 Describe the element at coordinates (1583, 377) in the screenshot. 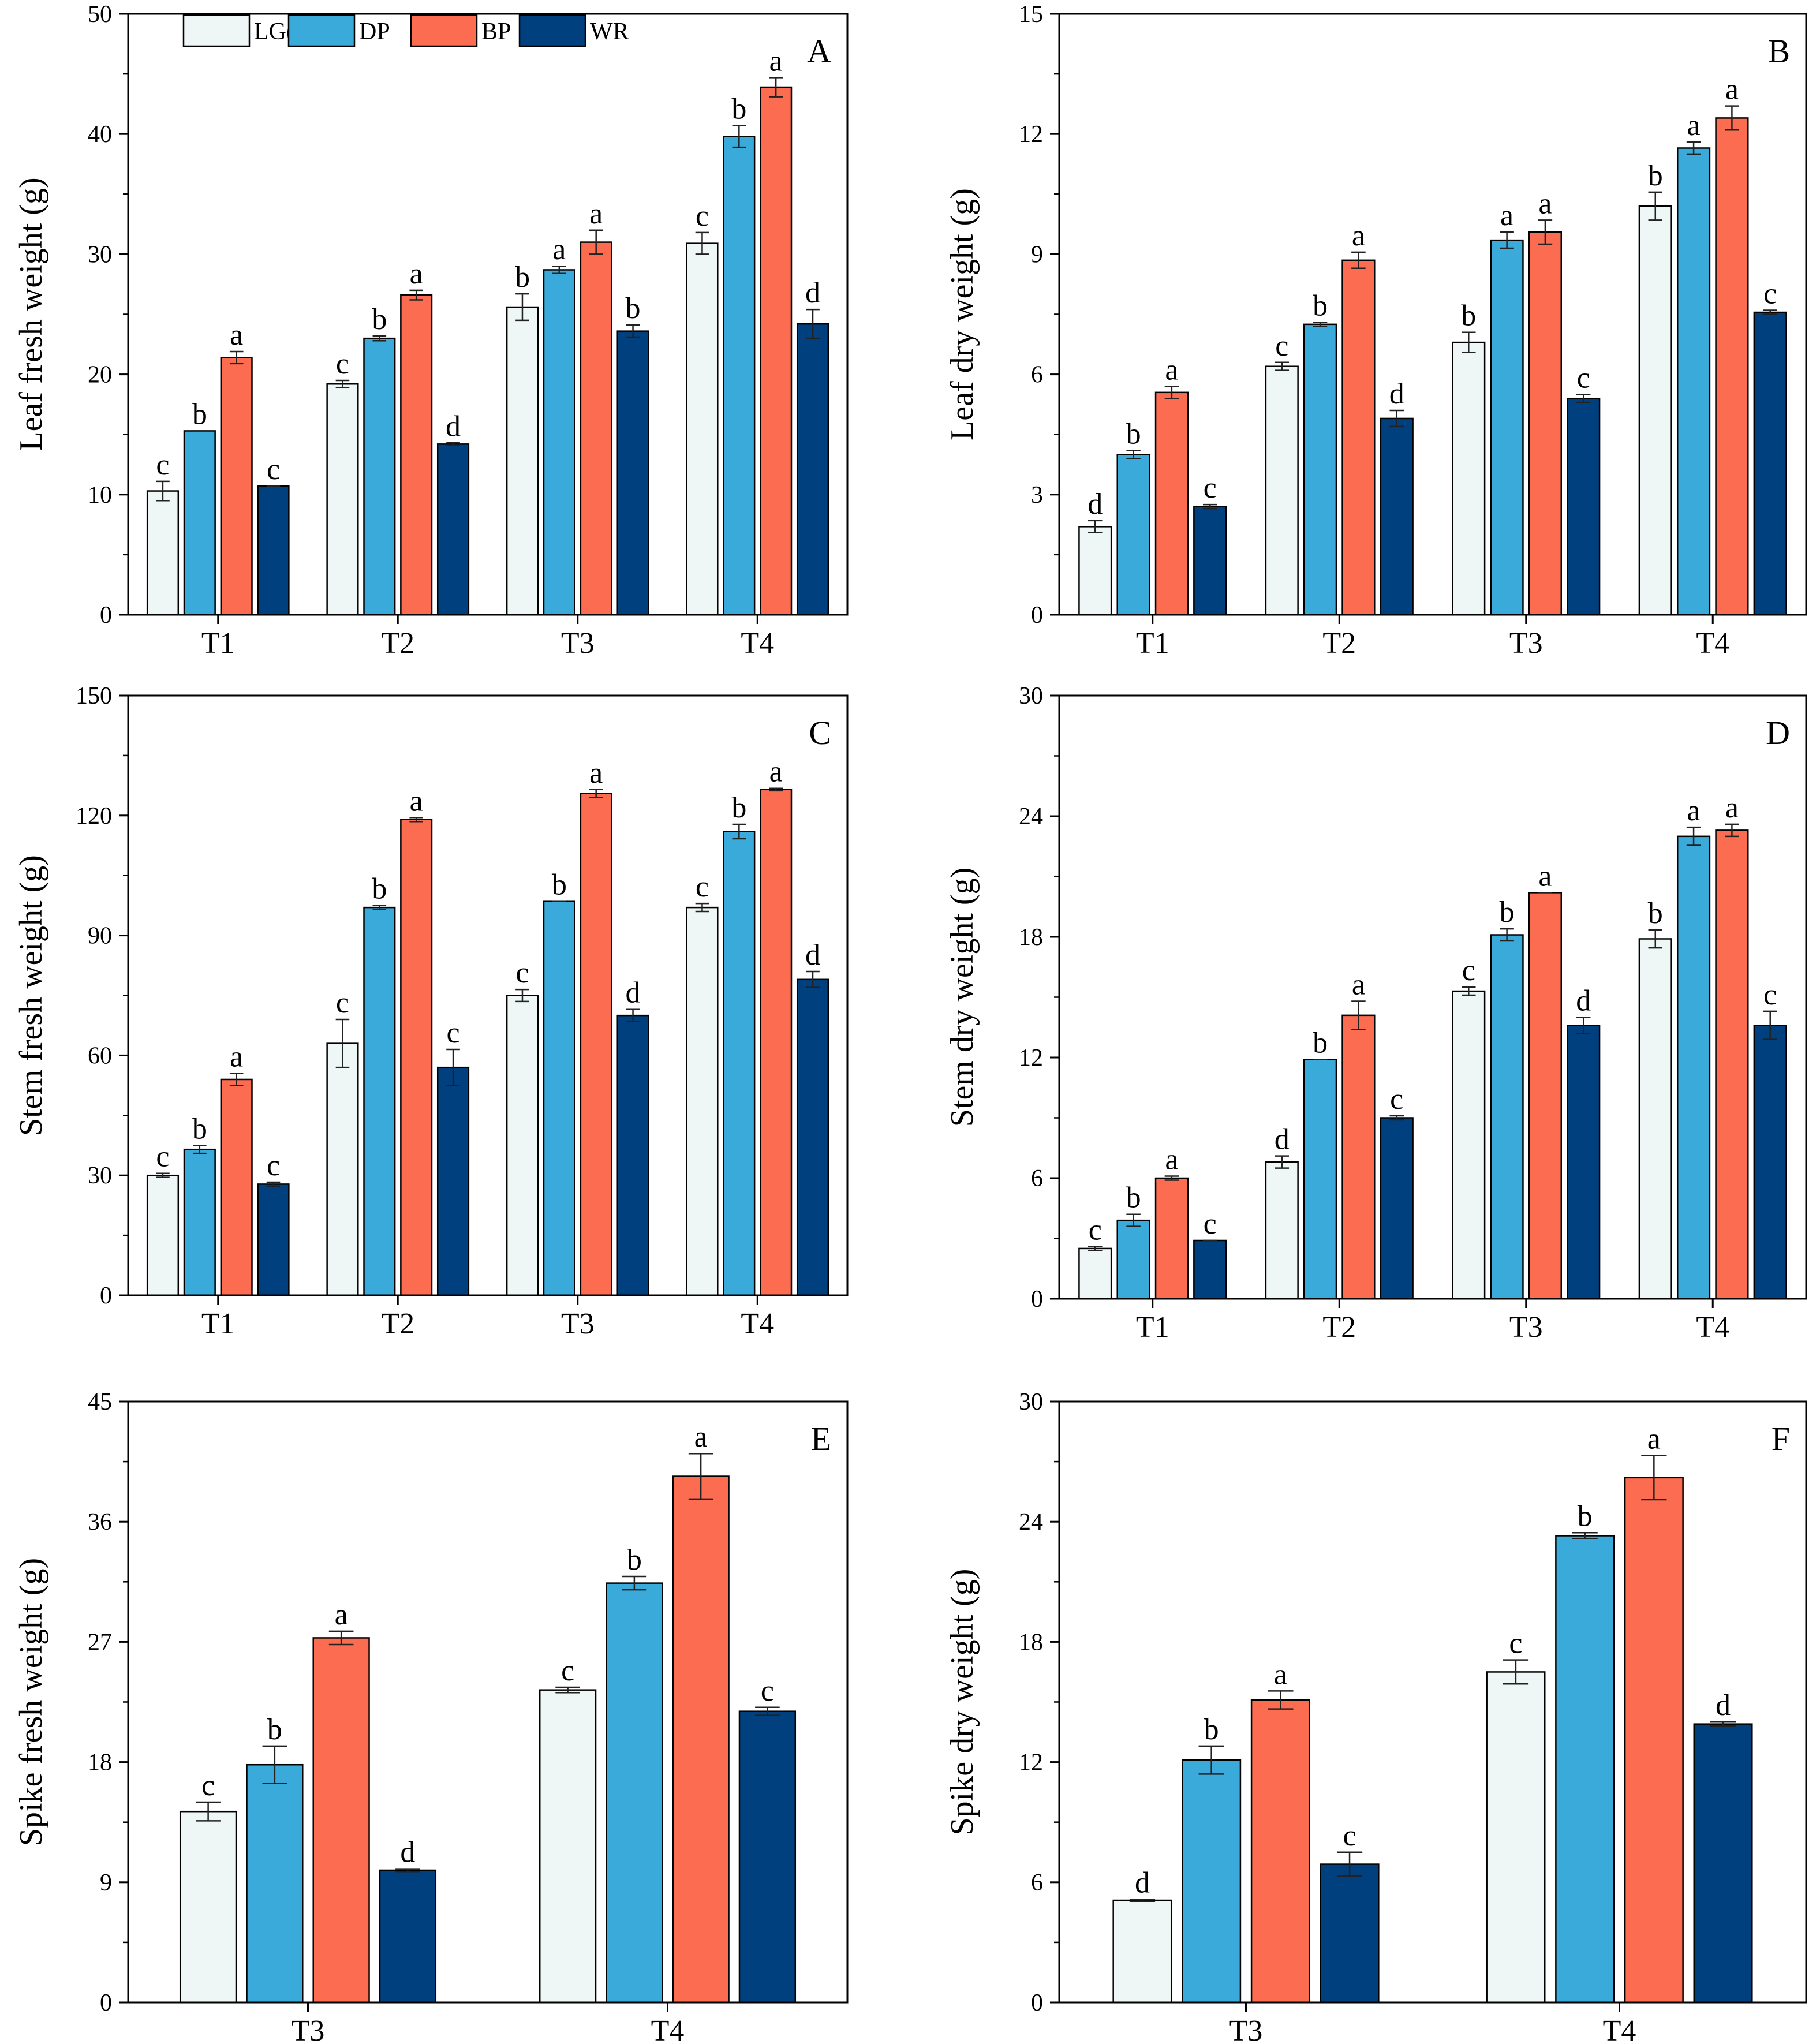

I see `sig-letter-WR-T3: c` at that location.